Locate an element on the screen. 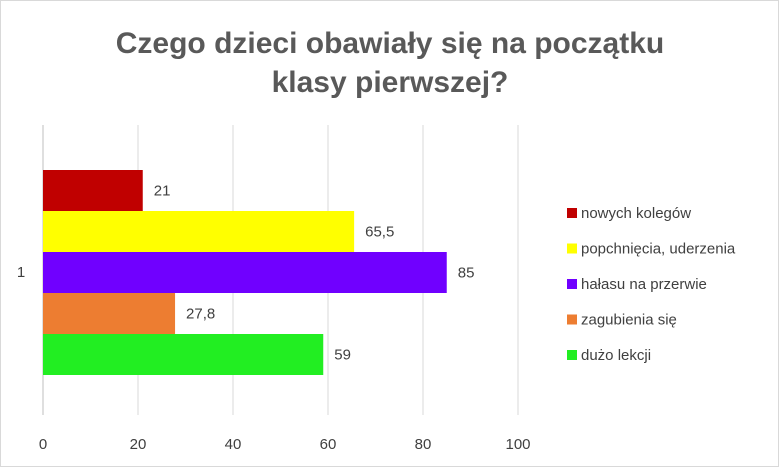 The height and width of the screenshot is (468, 779). x-tick-label: 40 is located at coordinates (233, 444).